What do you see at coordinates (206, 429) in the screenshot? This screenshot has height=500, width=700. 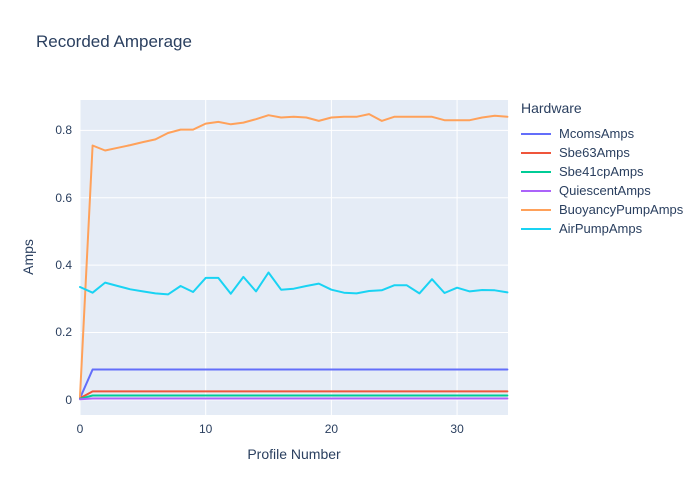 I see `x-tick-label: 10` at bounding box center [206, 429].